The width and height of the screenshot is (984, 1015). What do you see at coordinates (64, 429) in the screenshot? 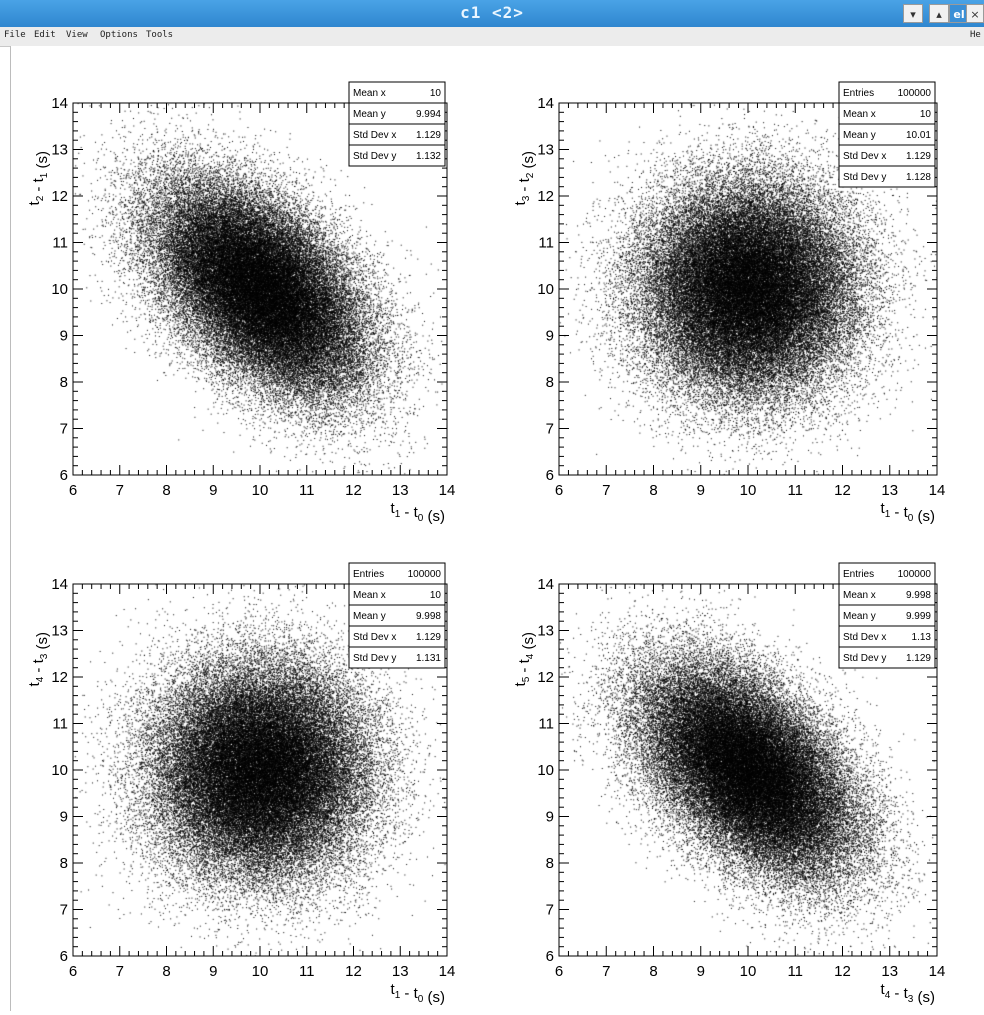
I see `y-tick-label: 7` at bounding box center [64, 429].